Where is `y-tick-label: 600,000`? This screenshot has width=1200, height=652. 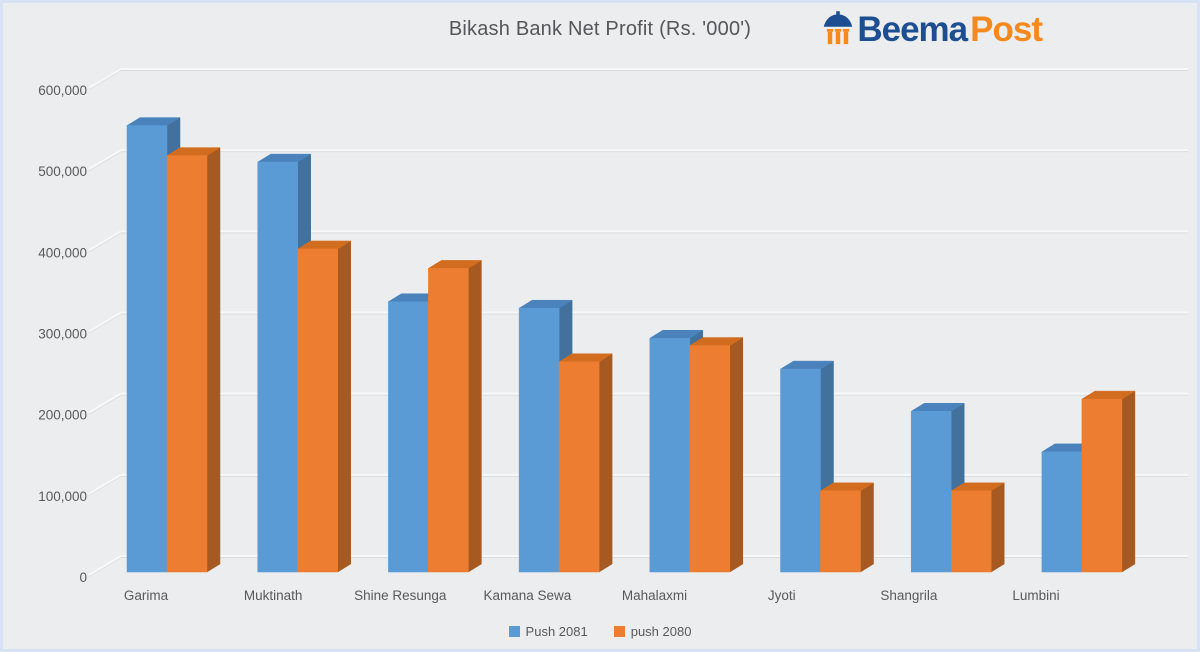
y-tick-label: 600,000 is located at coordinates (62, 90).